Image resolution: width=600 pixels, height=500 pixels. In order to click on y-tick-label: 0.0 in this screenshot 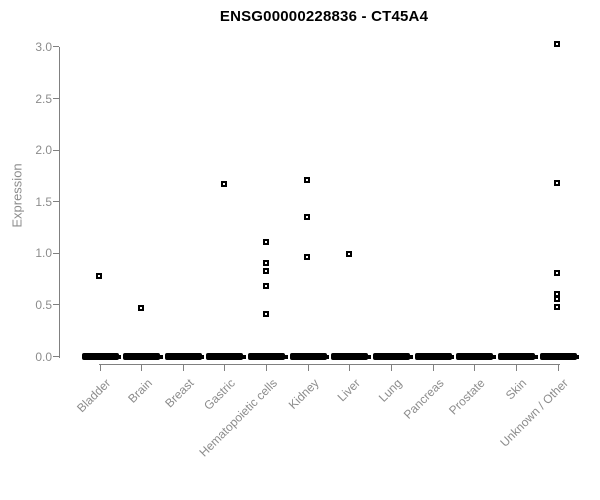, I will do `click(43, 356)`.